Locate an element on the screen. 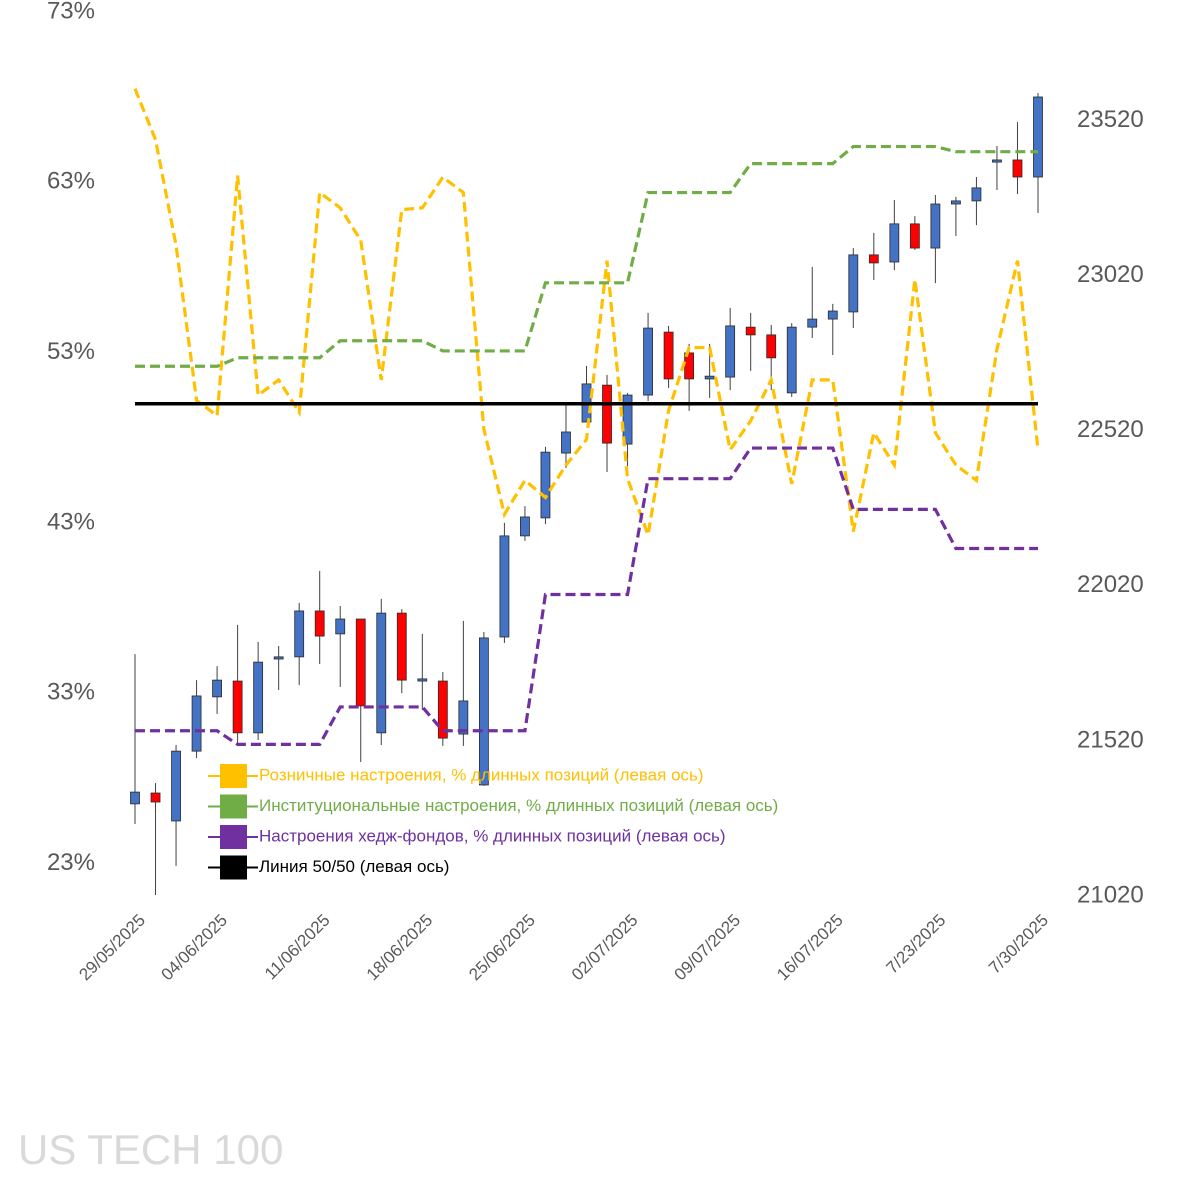 The height and width of the screenshot is (1181, 1181). x-tick-label: 09/07/2025 is located at coordinates (708, 948).